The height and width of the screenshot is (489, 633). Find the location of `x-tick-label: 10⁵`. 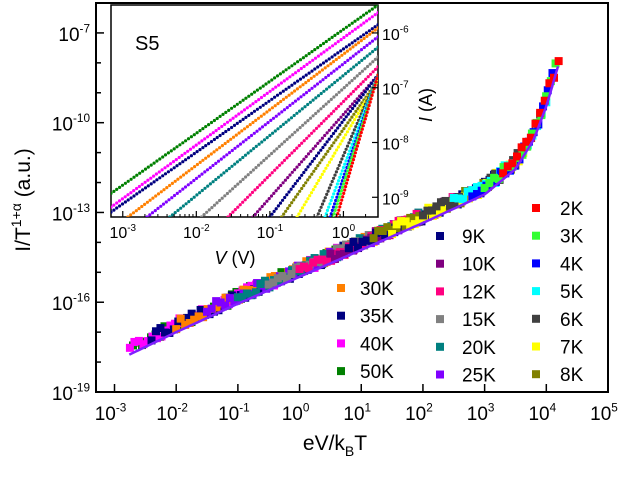

x-tick-label: 10⁵ is located at coordinates (604, 413).